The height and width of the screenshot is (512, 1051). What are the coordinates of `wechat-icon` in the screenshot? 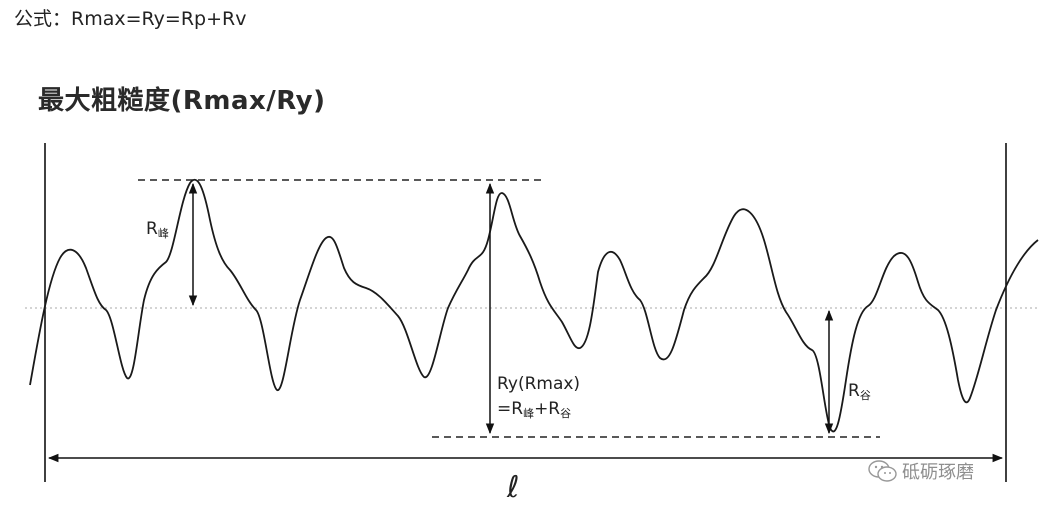 It's located at (882, 471).